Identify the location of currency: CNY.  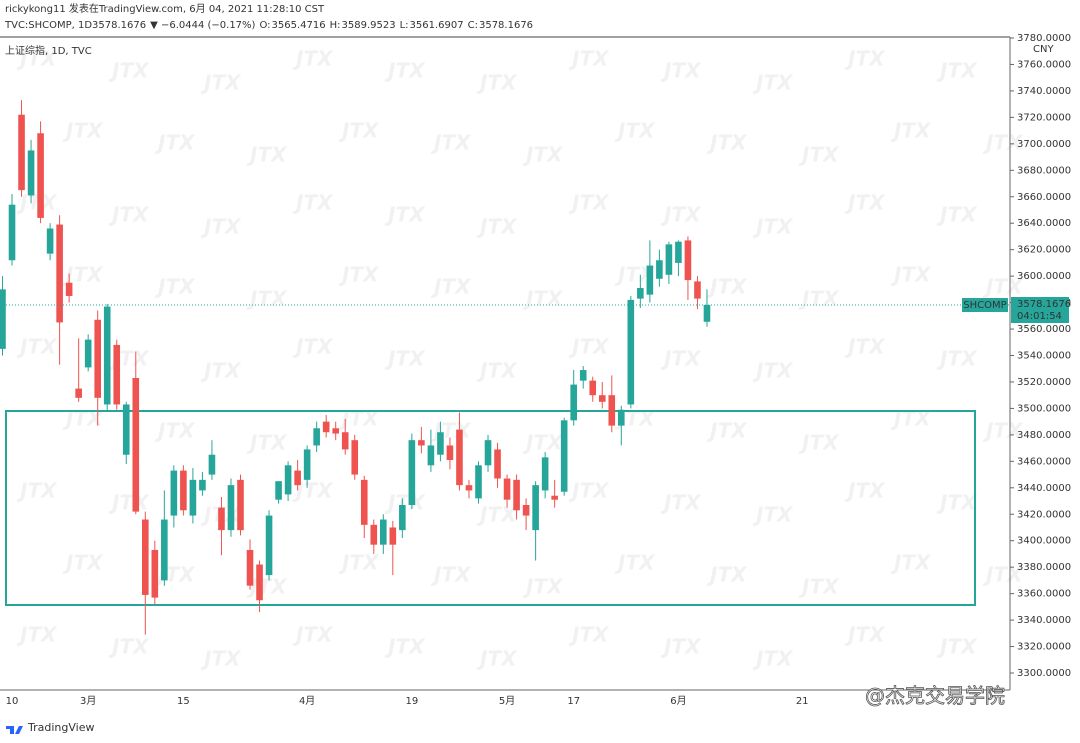
(1043, 49).